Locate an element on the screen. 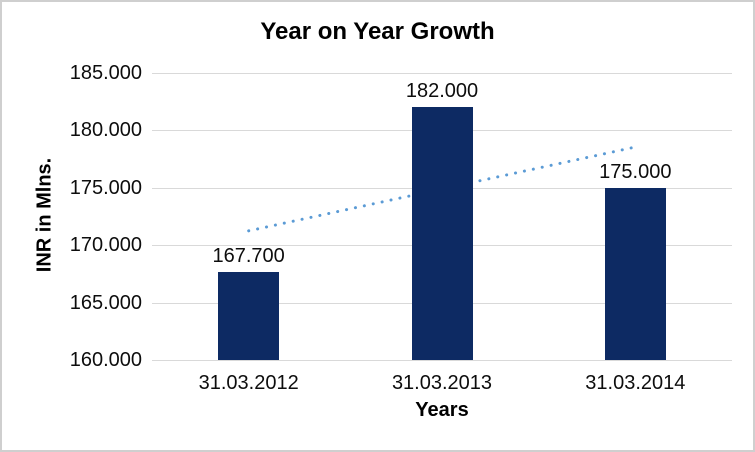 This screenshot has width=755, height=452. chart-title: Year on Year Growth is located at coordinates (377, 31).